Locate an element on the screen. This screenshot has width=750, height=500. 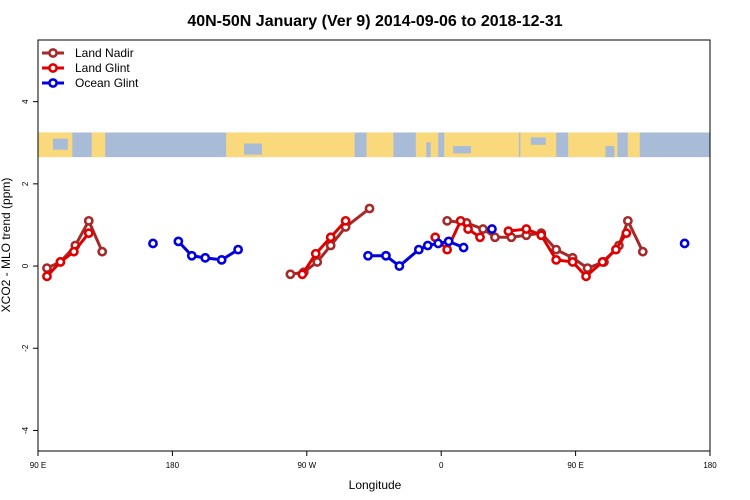
y-tick-label: -2 is located at coordinates (25, 348).